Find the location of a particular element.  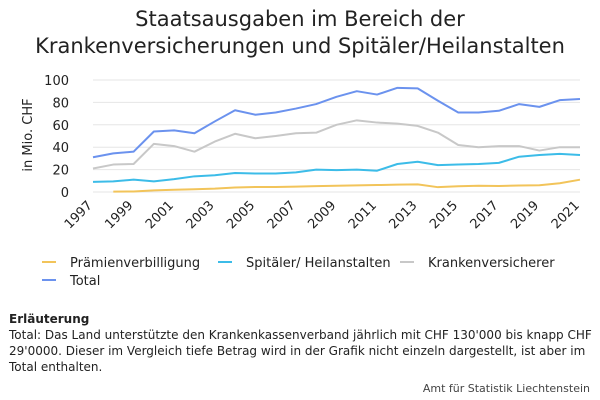

y-tick-label: 100 is located at coordinates (56, 81).